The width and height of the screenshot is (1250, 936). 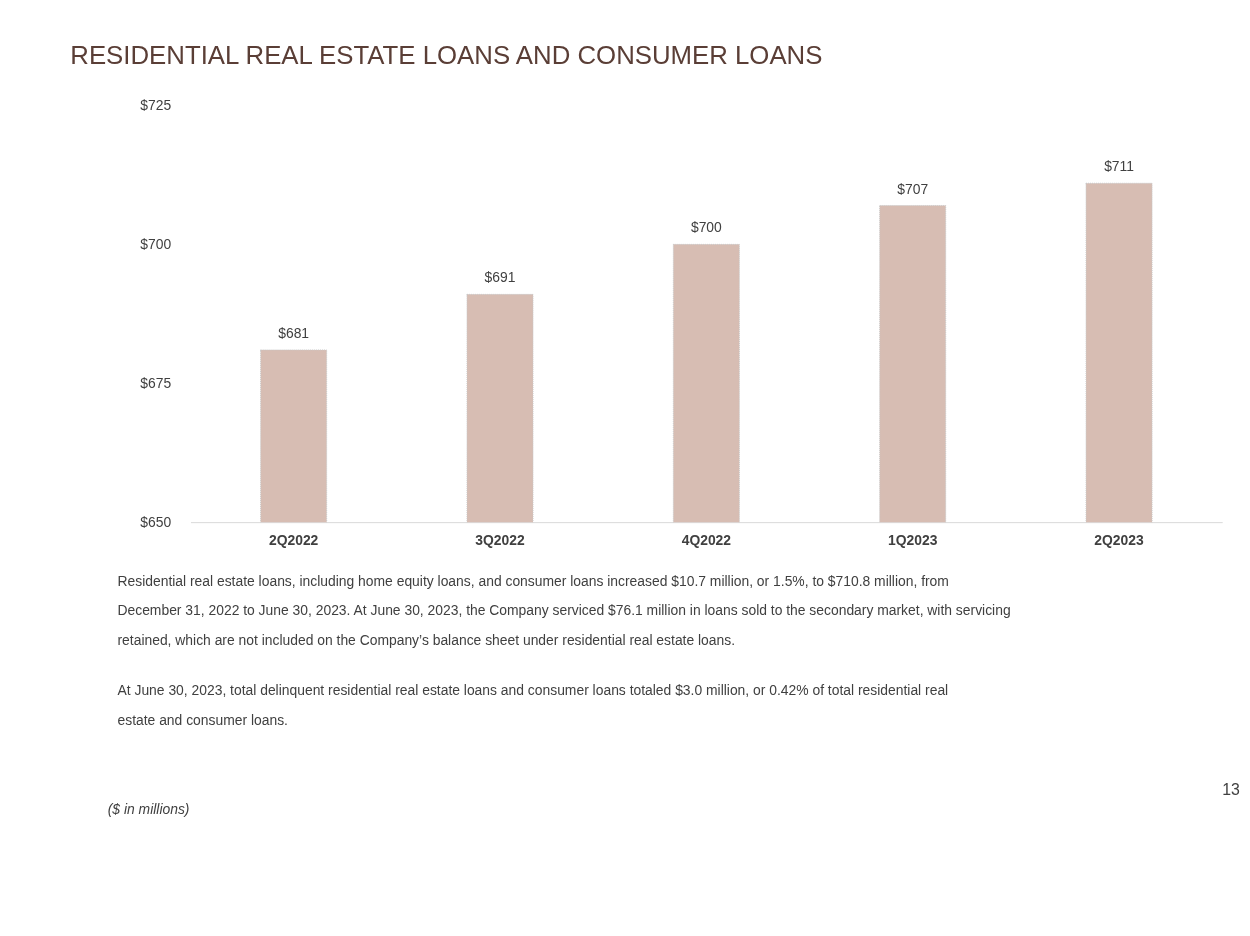 What do you see at coordinates (1119, 166) in the screenshot?
I see `data-label: $711` at bounding box center [1119, 166].